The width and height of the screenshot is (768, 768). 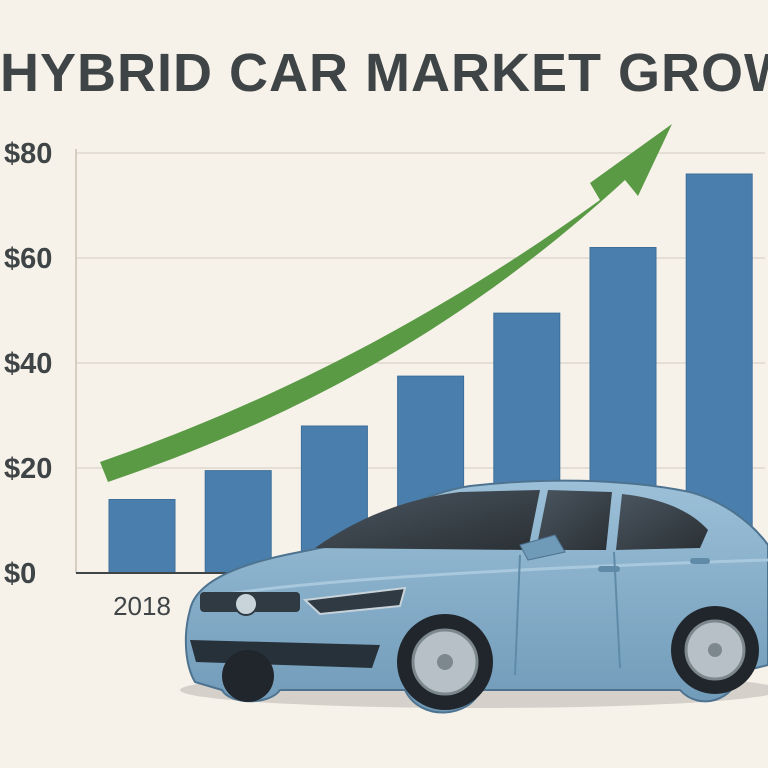 I want to click on y-axis-ticks: $0 $20 $40 $60 $80, so click(x=28, y=364).